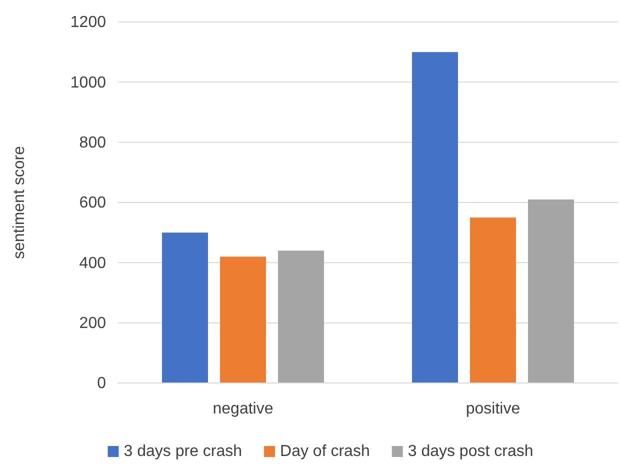 The width and height of the screenshot is (621, 465). Describe the element at coordinates (92, 263) in the screenshot. I see `y-tick-label: 400` at that location.